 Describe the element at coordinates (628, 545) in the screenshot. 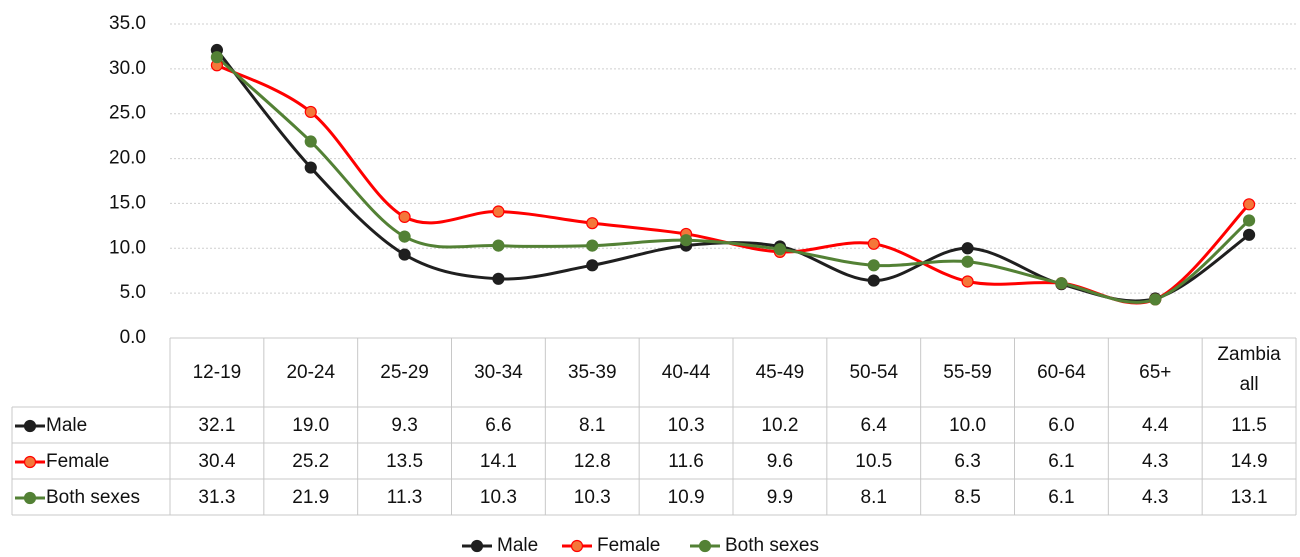

I see `legend-label: Female` at that location.